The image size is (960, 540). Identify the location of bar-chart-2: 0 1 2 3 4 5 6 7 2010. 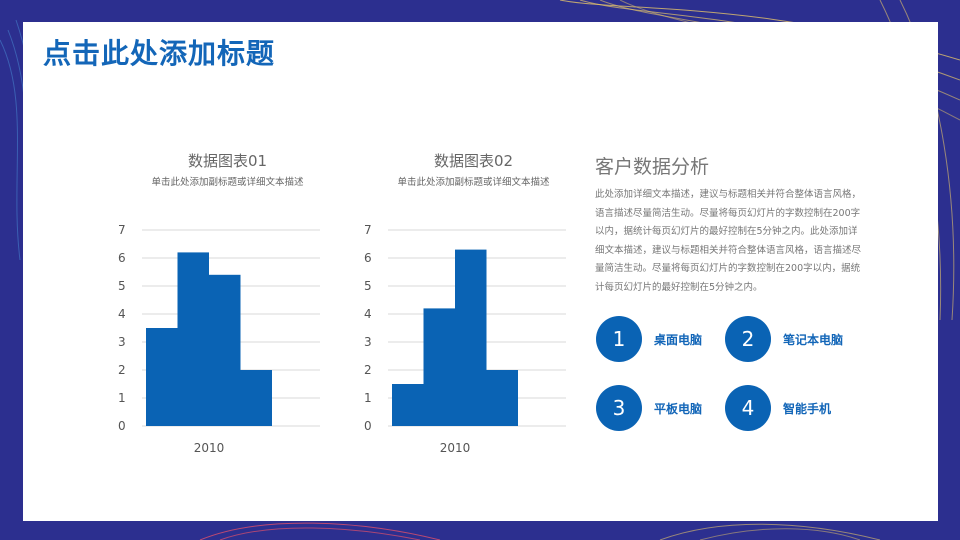
(465, 339).